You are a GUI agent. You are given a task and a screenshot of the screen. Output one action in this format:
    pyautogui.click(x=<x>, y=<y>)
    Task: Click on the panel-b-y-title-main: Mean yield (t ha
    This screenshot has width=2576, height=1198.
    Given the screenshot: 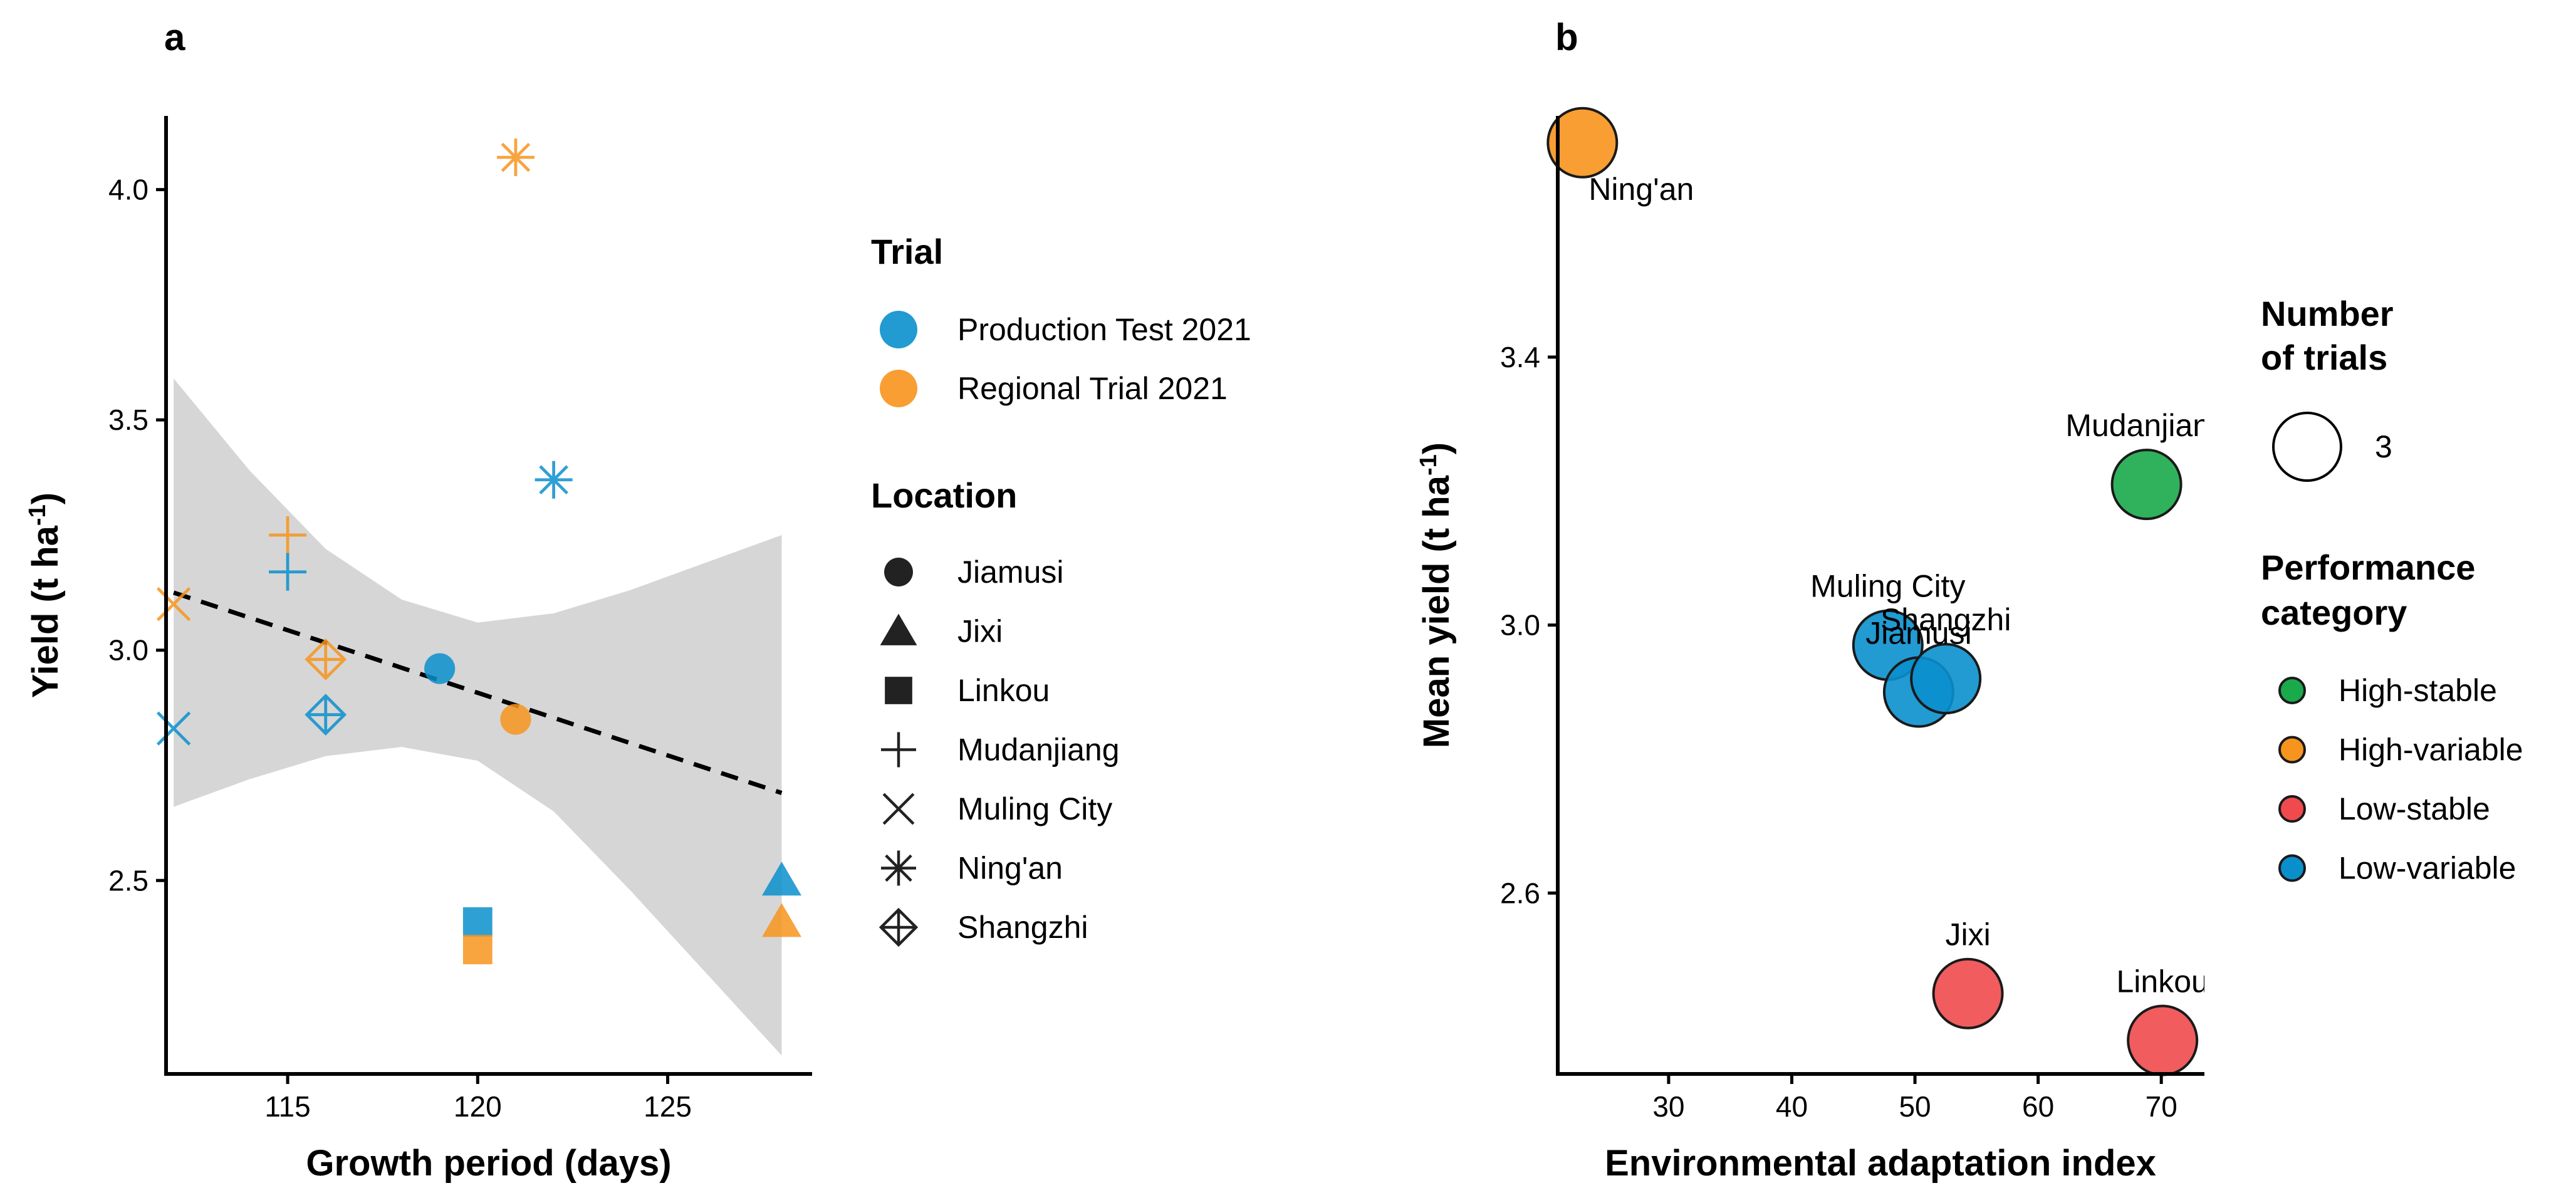 What is the action you would take?
    pyautogui.click(x=1436, y=611)
    